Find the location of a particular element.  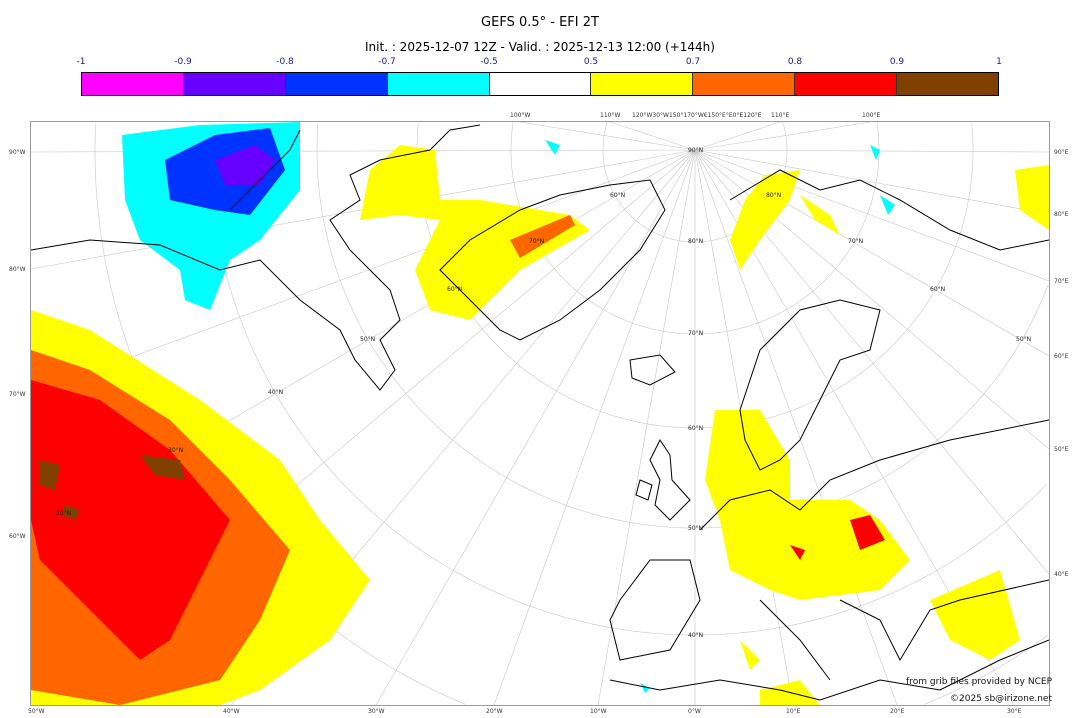

axis-label-bottom: 0°W is located at coordinates (694, 711).